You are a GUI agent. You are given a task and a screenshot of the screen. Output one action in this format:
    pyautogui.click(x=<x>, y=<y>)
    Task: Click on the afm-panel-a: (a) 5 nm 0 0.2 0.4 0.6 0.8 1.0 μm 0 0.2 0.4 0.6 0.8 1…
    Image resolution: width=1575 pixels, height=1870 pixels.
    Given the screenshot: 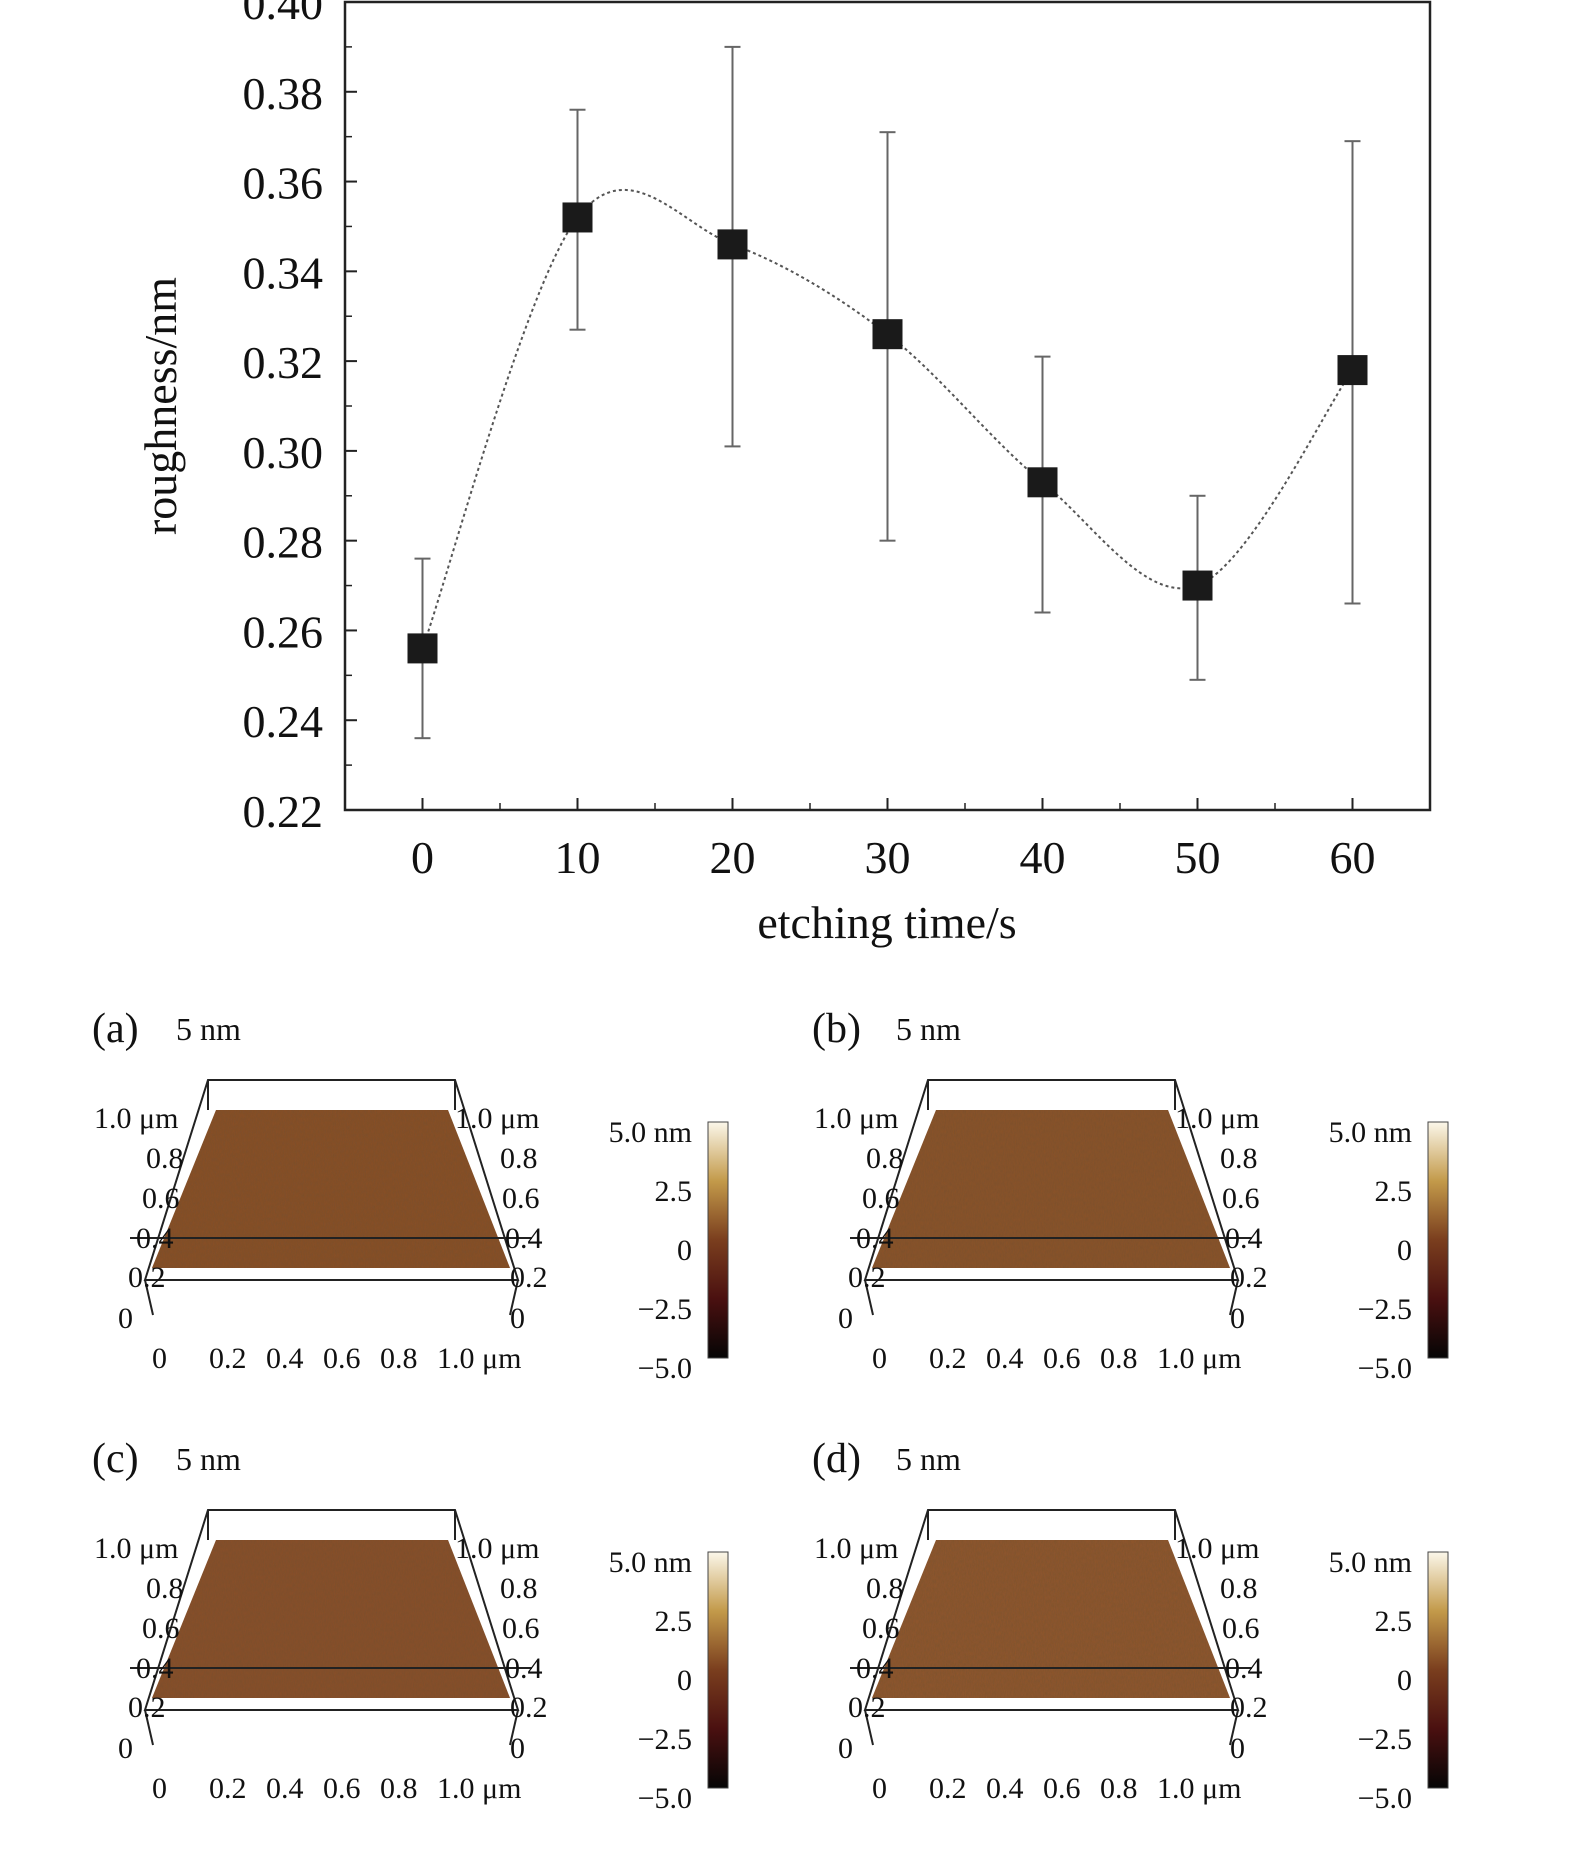 What is the action you would take?
    pyautogui.click(x=430, y=1223)
    